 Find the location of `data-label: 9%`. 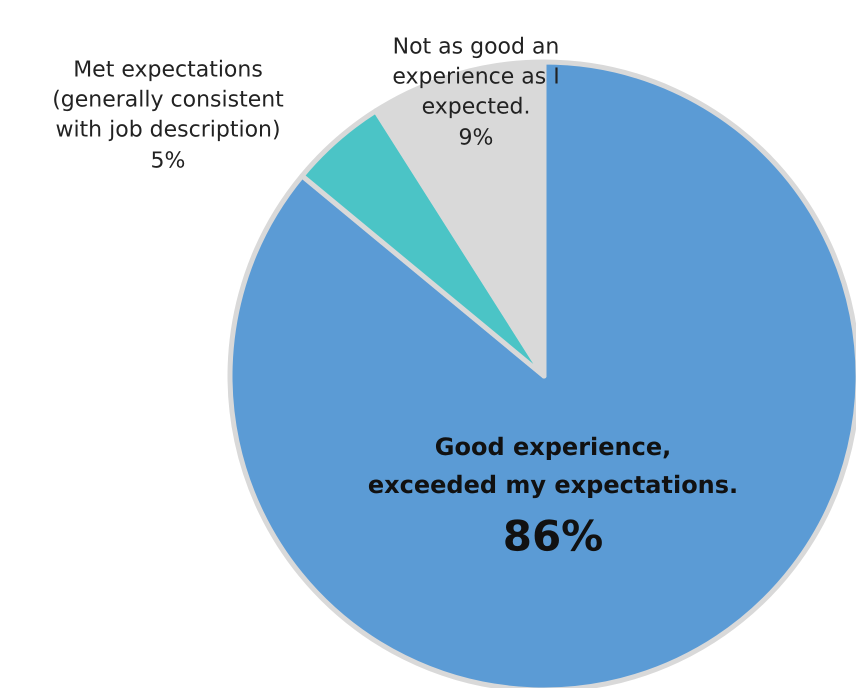

data-label: 9% is located at coordinates (476, 138).